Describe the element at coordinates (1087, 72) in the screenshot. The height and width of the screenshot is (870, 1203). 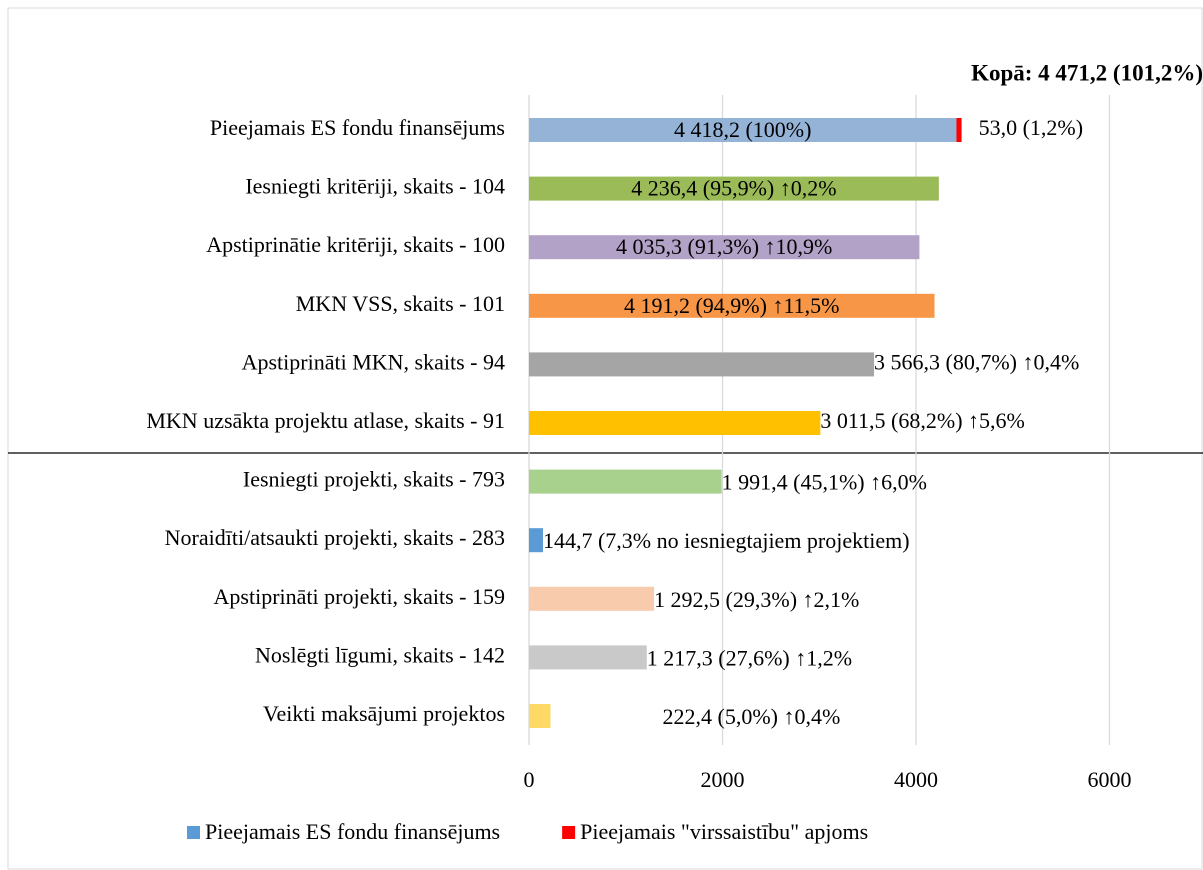
I see `annotation: Kopā: 4 471,2 (101,2%)` at that location.